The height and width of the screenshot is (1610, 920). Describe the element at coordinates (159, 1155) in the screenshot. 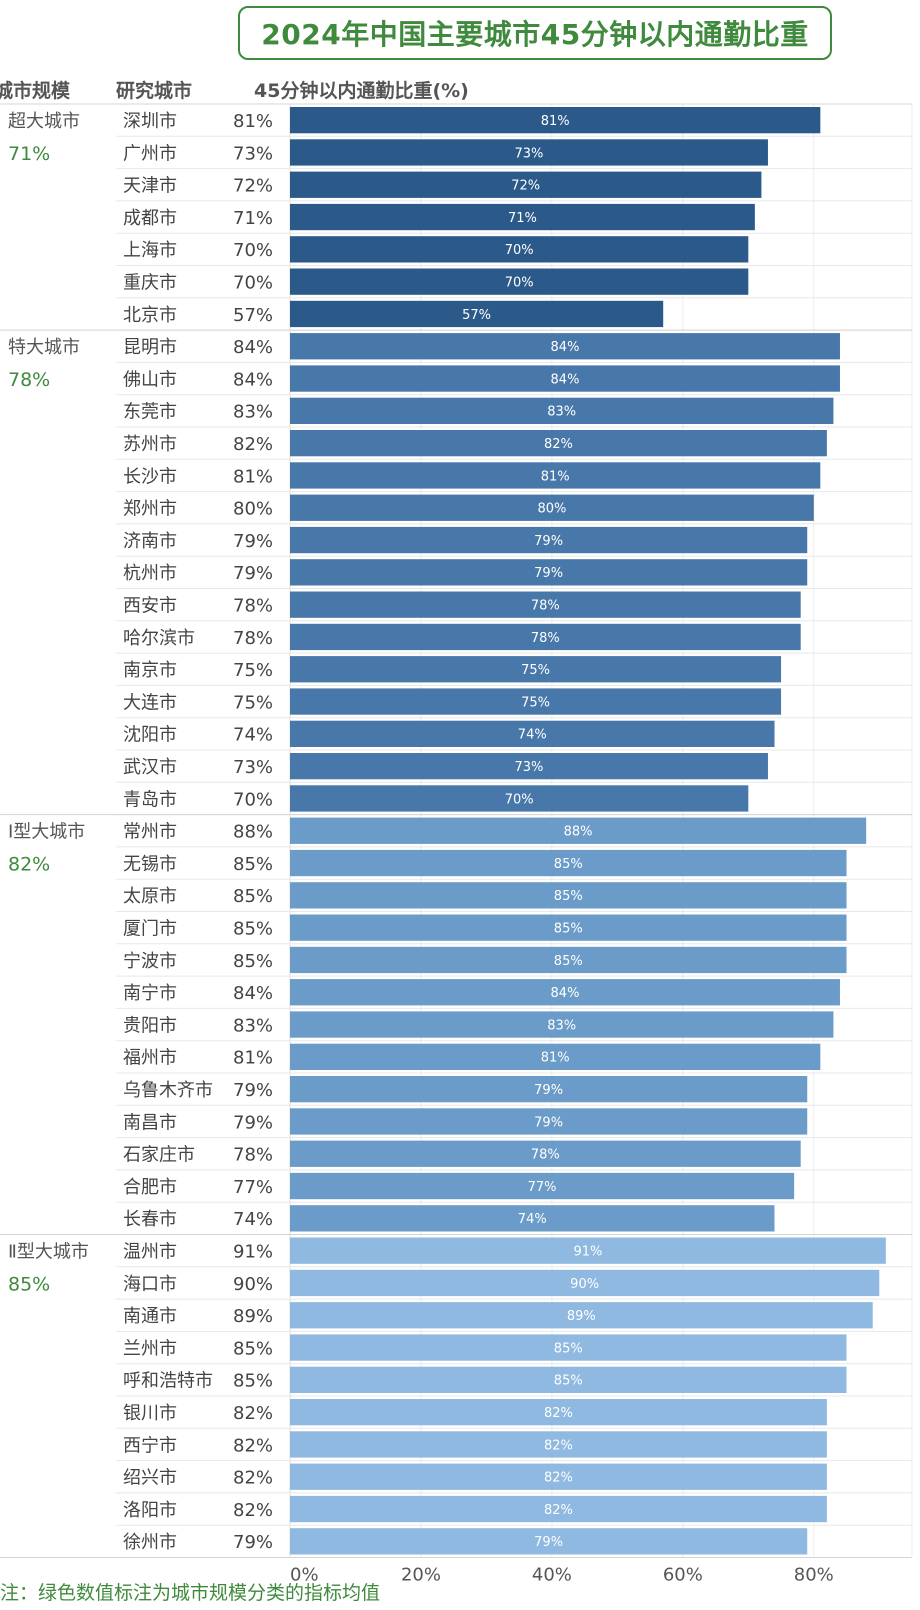

I see `city-label: 石家庄市` at that location.